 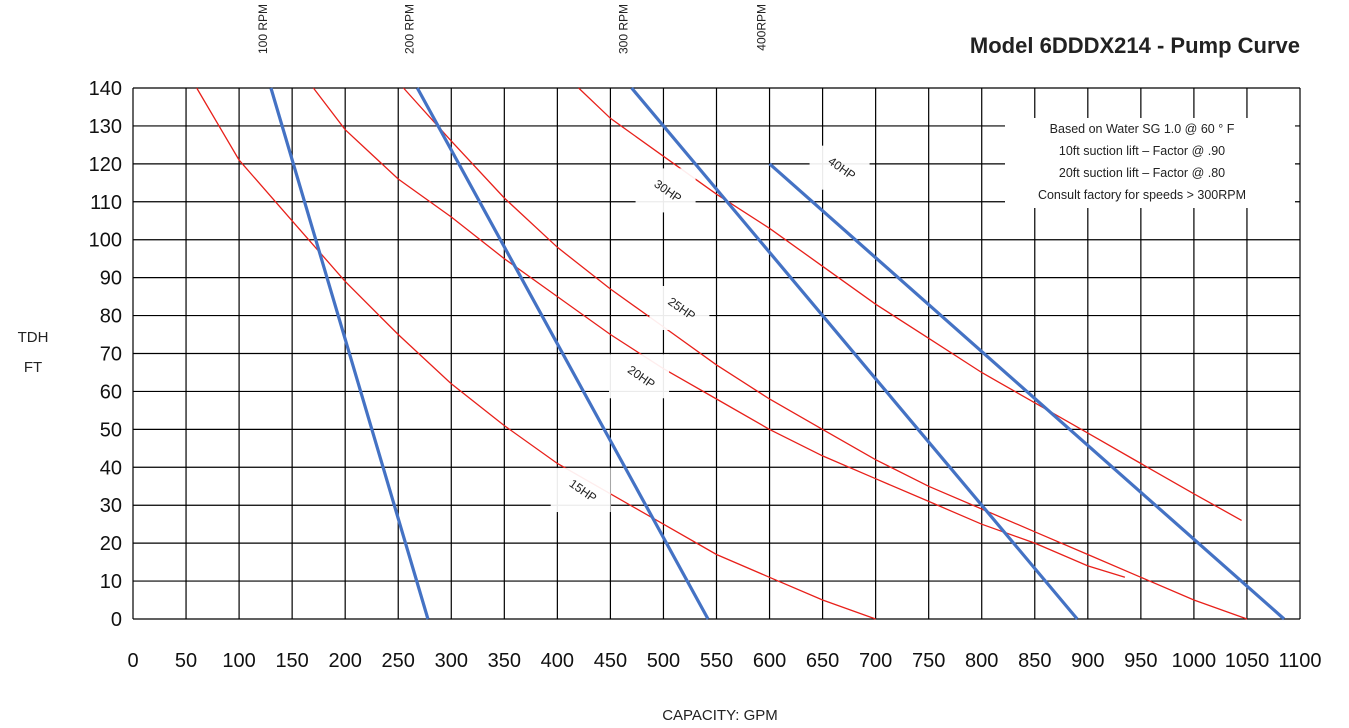 I want to click on note-line-1: Based on Water SG 1.0 @ 60 ° F, so click(x=1142, y=129).